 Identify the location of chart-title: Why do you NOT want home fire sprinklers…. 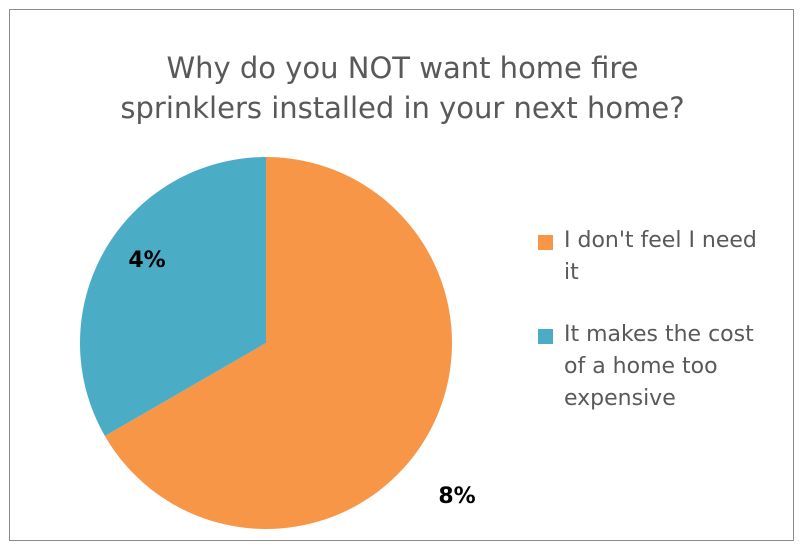
(402, 88).